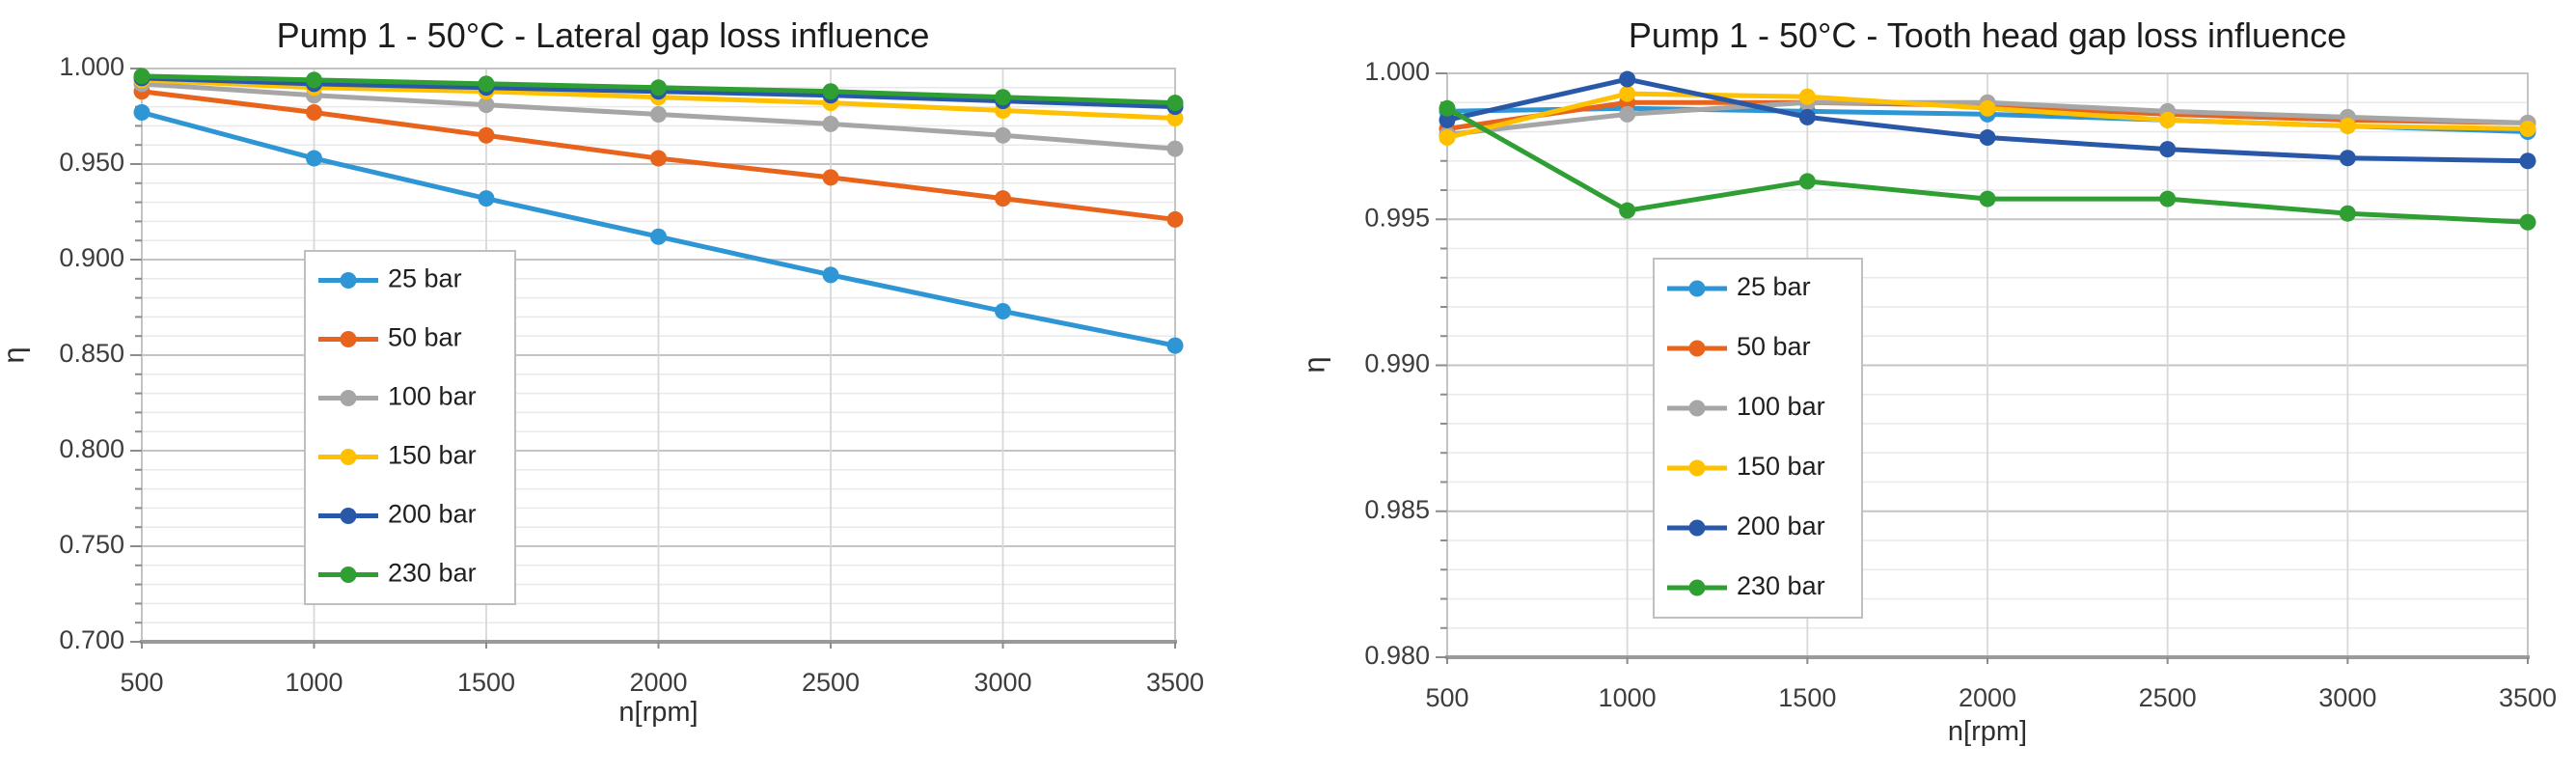  I want to click on legend-marker-50-bar, so click(1697, 348).